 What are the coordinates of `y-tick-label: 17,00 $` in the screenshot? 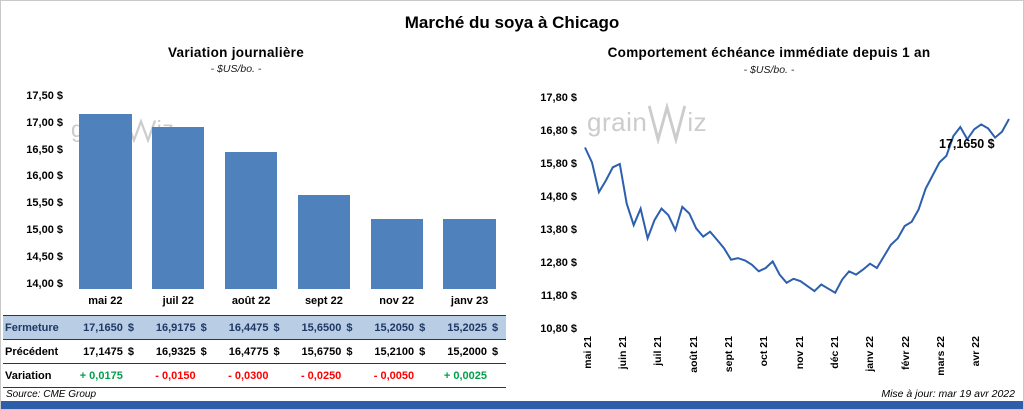 It's located at (44, 122).